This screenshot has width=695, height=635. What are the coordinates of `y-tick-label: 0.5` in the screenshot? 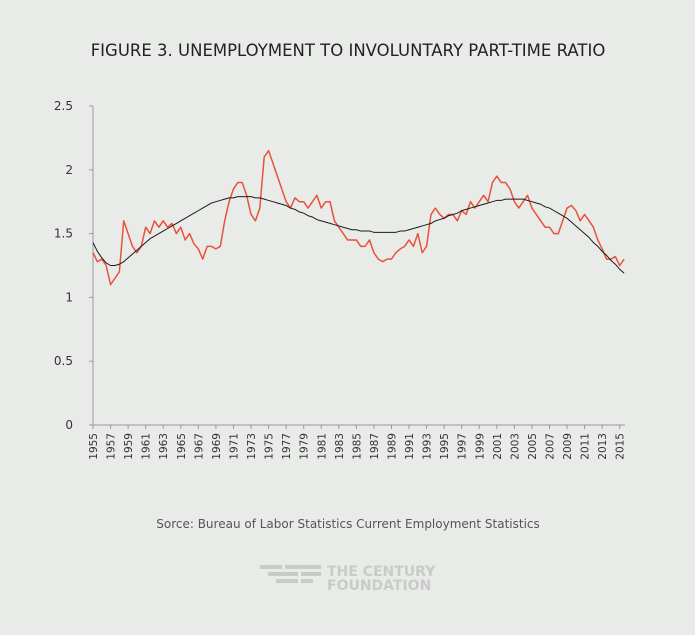 It's located at (63, 361).